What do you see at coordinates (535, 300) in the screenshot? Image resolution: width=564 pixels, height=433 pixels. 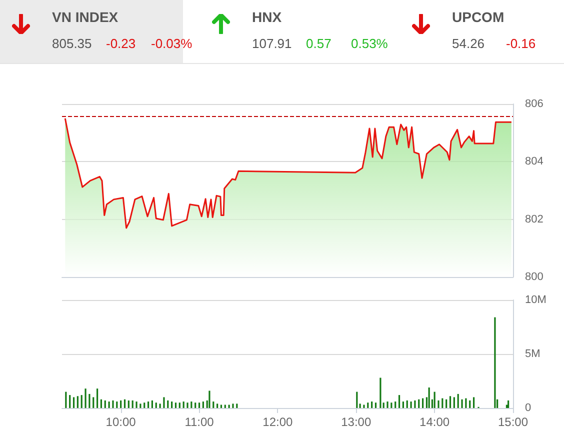 I see `y-tick-label: 10M` at bounding box center [535, 300].